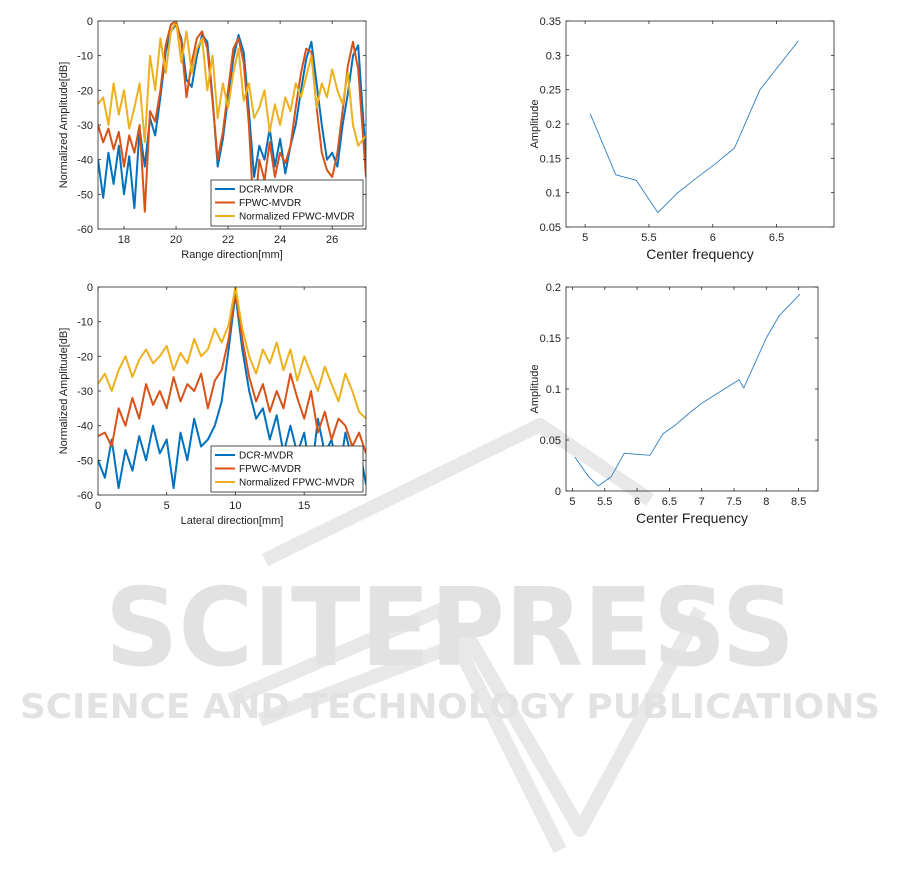 The image size is (901, 893). Describe the element at coordinates (332, 240) in the screenshot. I see `x-tick-label: 26` at that location.